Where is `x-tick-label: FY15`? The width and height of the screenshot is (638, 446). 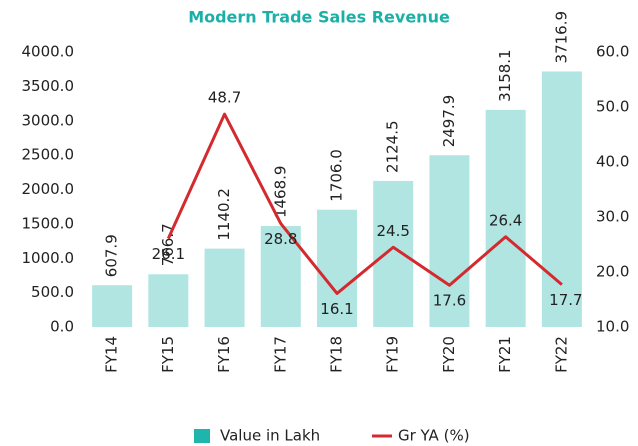 x-tick-label: FY15 is located at coordinates (168, 354).